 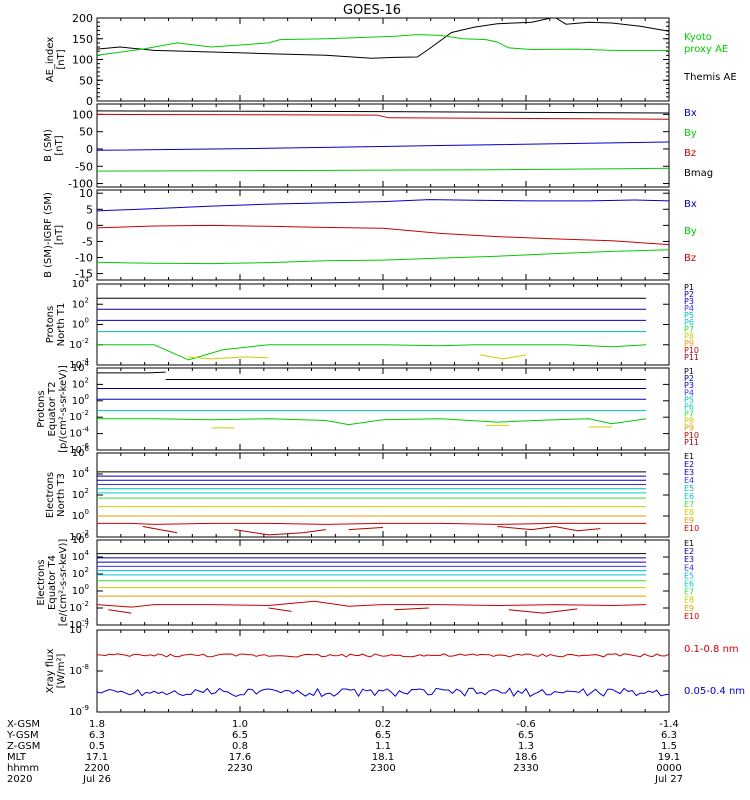 What do you see at coordinates (689, 575) in the screenshot?
I see `legend-item: E5` at bounding box center [689, 575].